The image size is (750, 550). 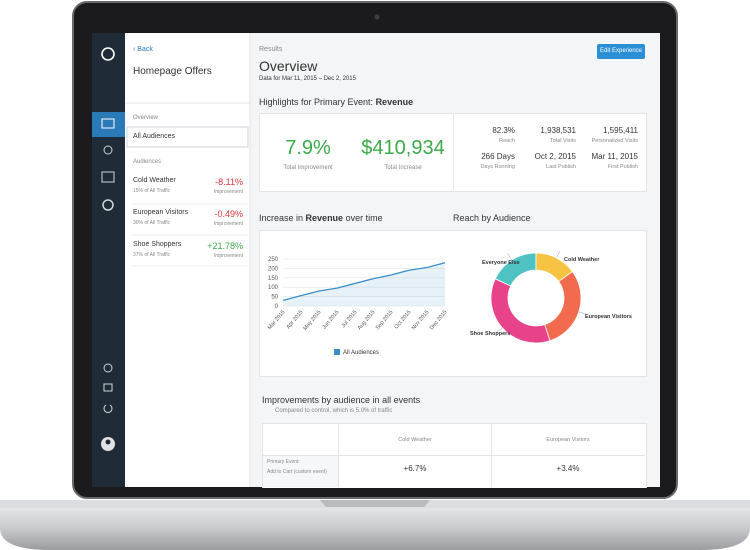 What do you see at coordinates (507, 141) in the screenshot?
I see `stat-label: Reach` at bounding box center [507, 141].